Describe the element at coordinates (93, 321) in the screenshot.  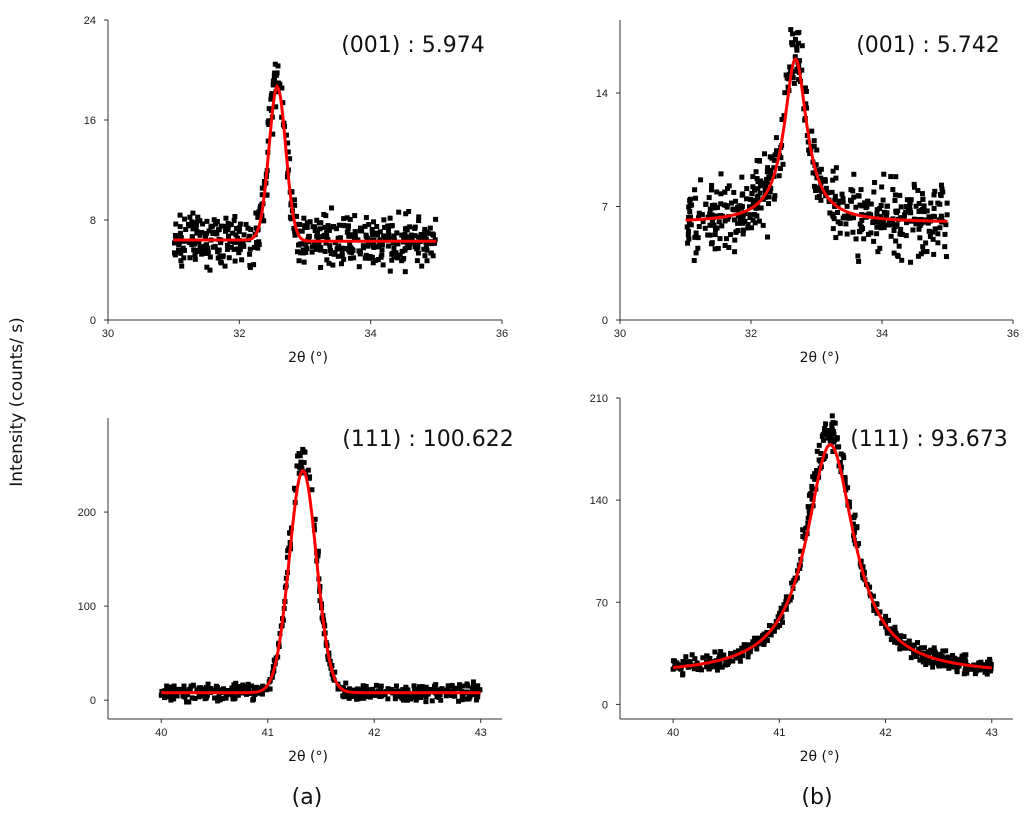
I see `y-tick-label: 0` at that location.